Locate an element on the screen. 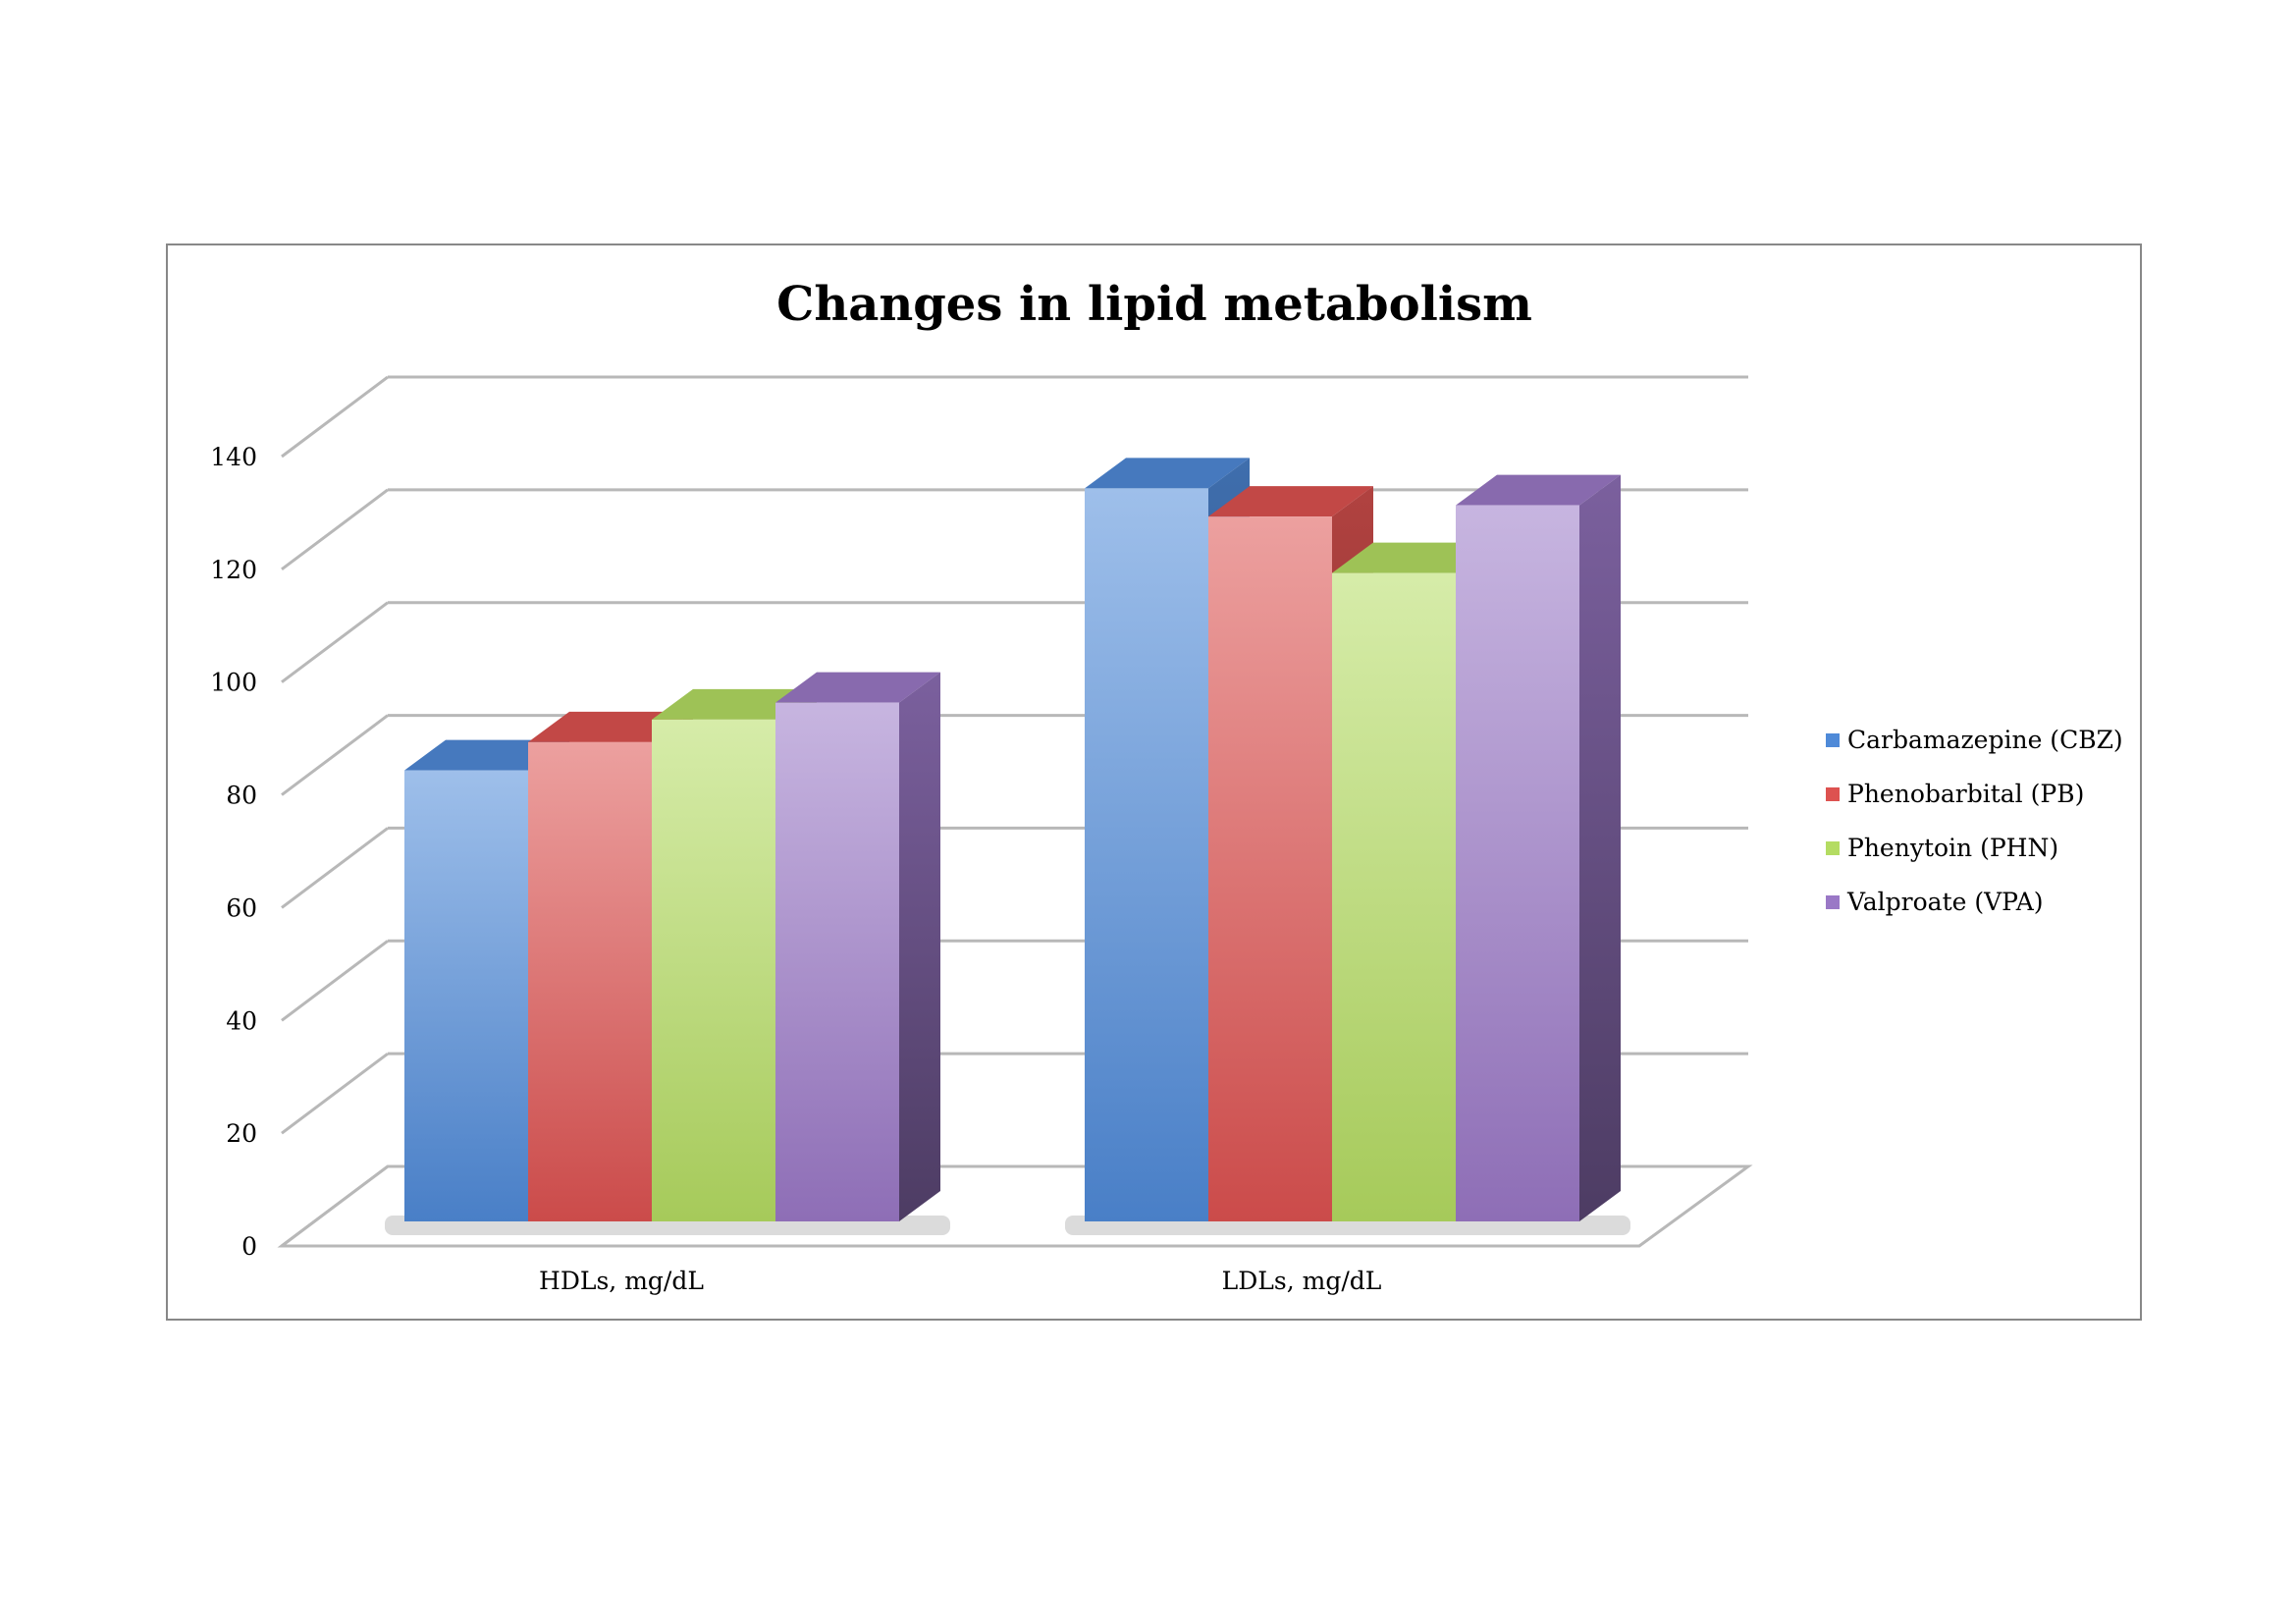 Image resolution: width=2296 pixels, height=1623 pixels. x-tick-label: HDLs, mg/dL is located at coordinates (621, 1281).